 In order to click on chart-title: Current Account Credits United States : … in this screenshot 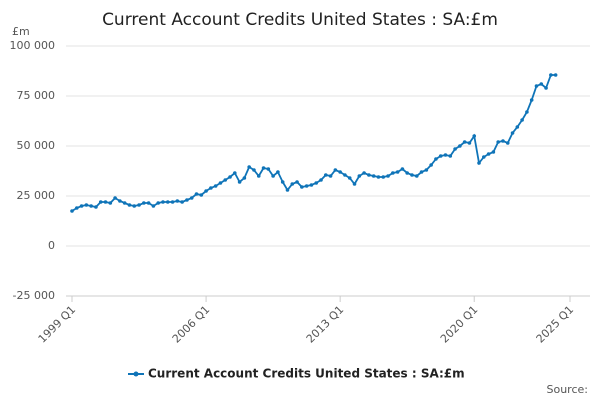, I will do `click(300, 20)`.